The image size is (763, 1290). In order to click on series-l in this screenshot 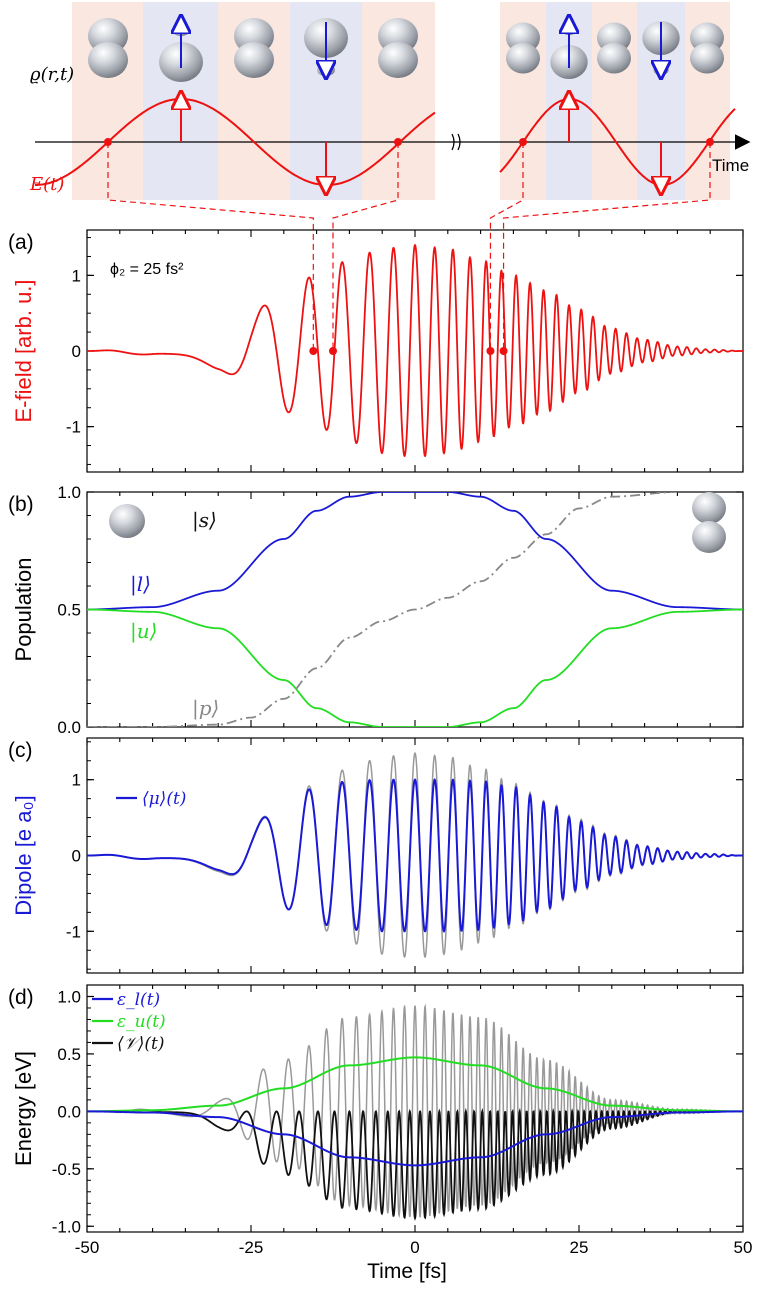, I will do `click(415, 551)`.